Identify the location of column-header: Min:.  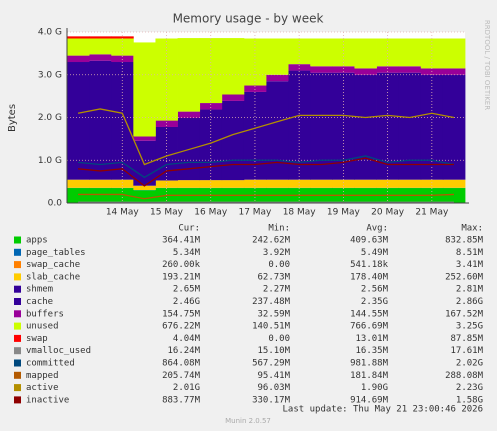
(279, 229).